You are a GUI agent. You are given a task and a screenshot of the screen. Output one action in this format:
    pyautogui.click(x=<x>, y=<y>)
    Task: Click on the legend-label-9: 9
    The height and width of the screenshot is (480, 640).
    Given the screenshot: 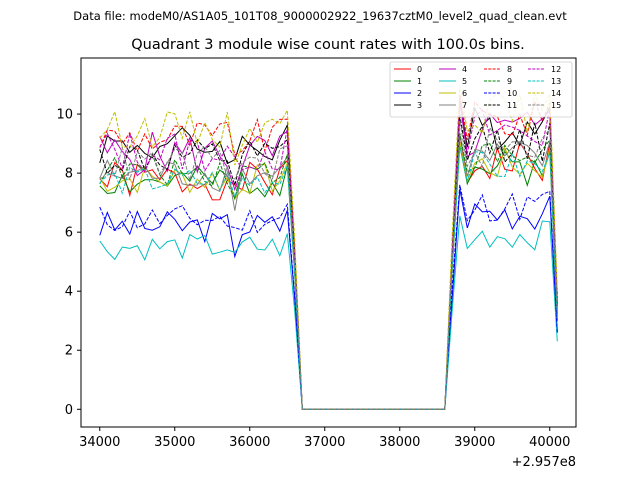 What is the action you would take?
    pyautogui.click(x=509, y=81)
    